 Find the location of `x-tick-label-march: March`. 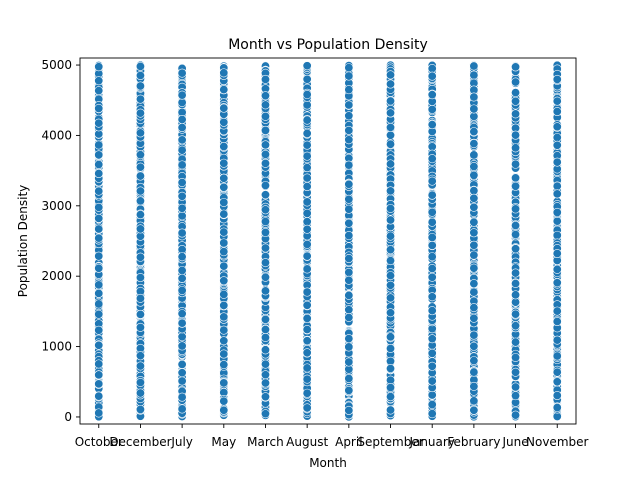

x-tick-label-march: March is located at coordinates (265, 442).